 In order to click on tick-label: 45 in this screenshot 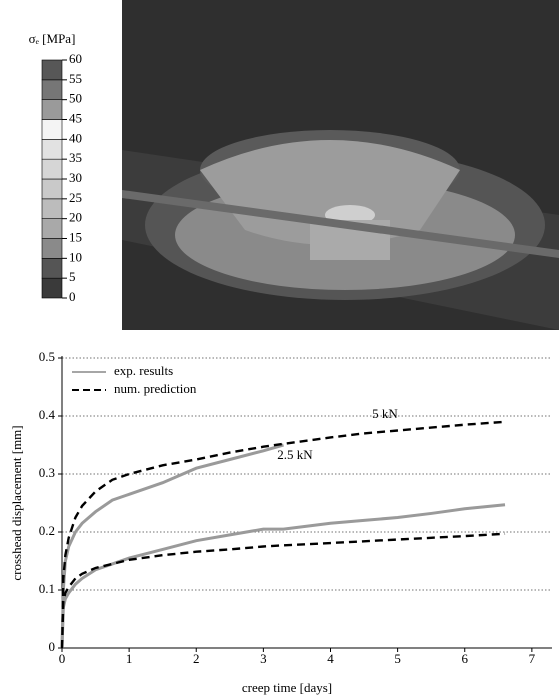, I will do `click(75, 117)`.